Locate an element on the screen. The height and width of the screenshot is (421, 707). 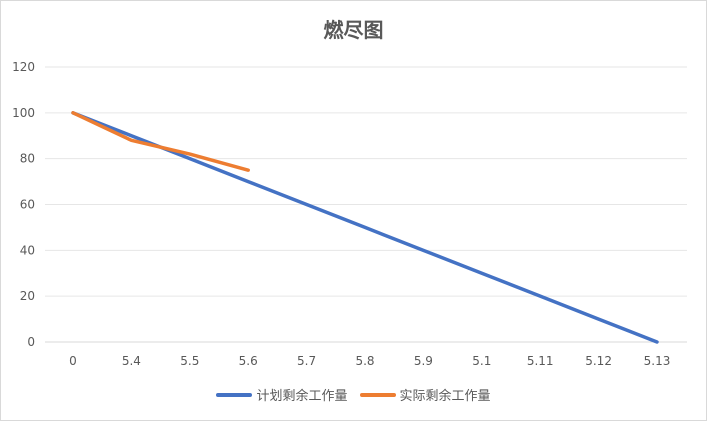
x-axis-ticks: 0 5.4 5.5 5.6 5.7 5.8 5.9 5.1 5.11 5.12 5.13 is located at coordinates (369, 361).